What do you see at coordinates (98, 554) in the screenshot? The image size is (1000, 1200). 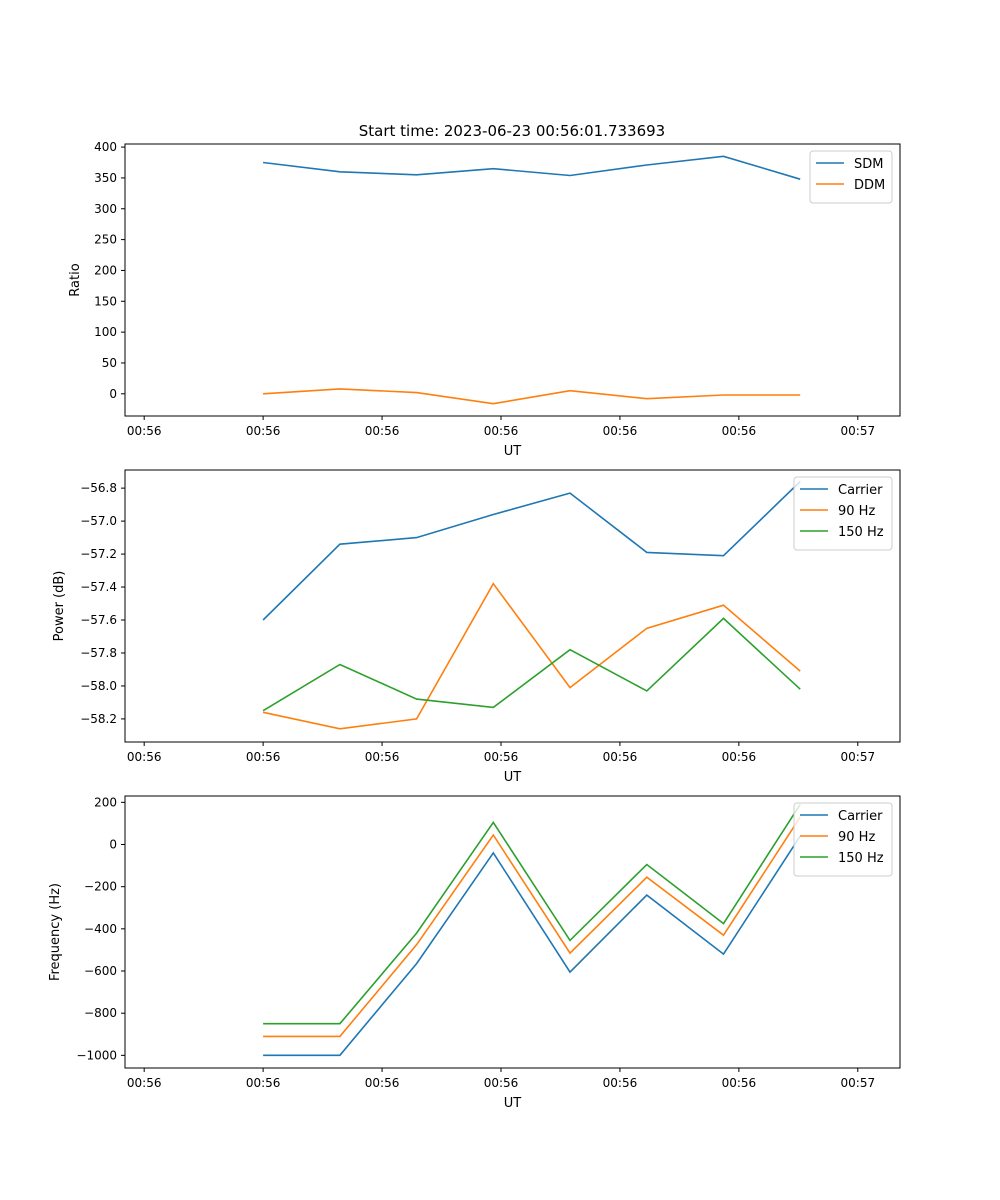 I see `y-tick-label: −57.2` at bounding box center [98, 554].